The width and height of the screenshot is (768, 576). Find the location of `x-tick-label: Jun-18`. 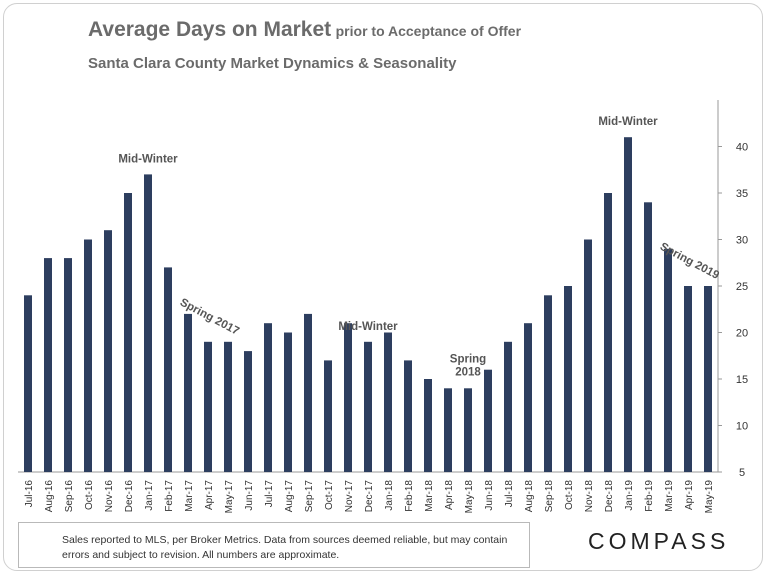

x-tick-label: Jun-18 is located at coordinates (489, 495).